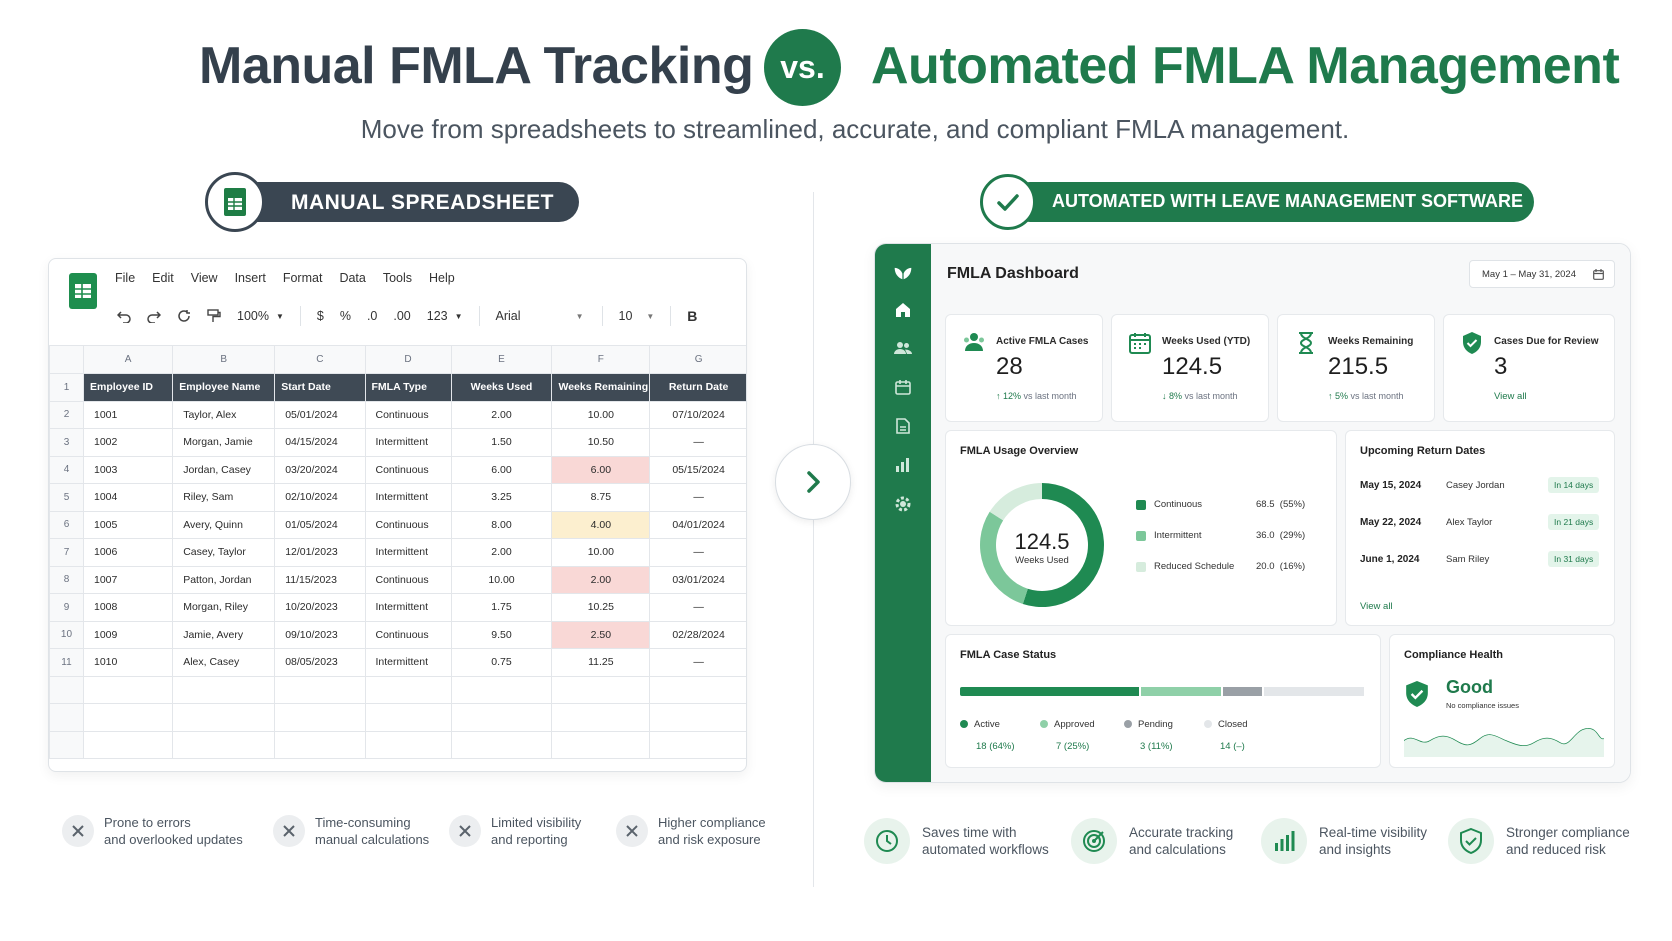 The width and height of the screenshot is (1672, 941). Describe the element at coordinates (697, 359) in the screenshot. I see `column-letter: G` at that location.